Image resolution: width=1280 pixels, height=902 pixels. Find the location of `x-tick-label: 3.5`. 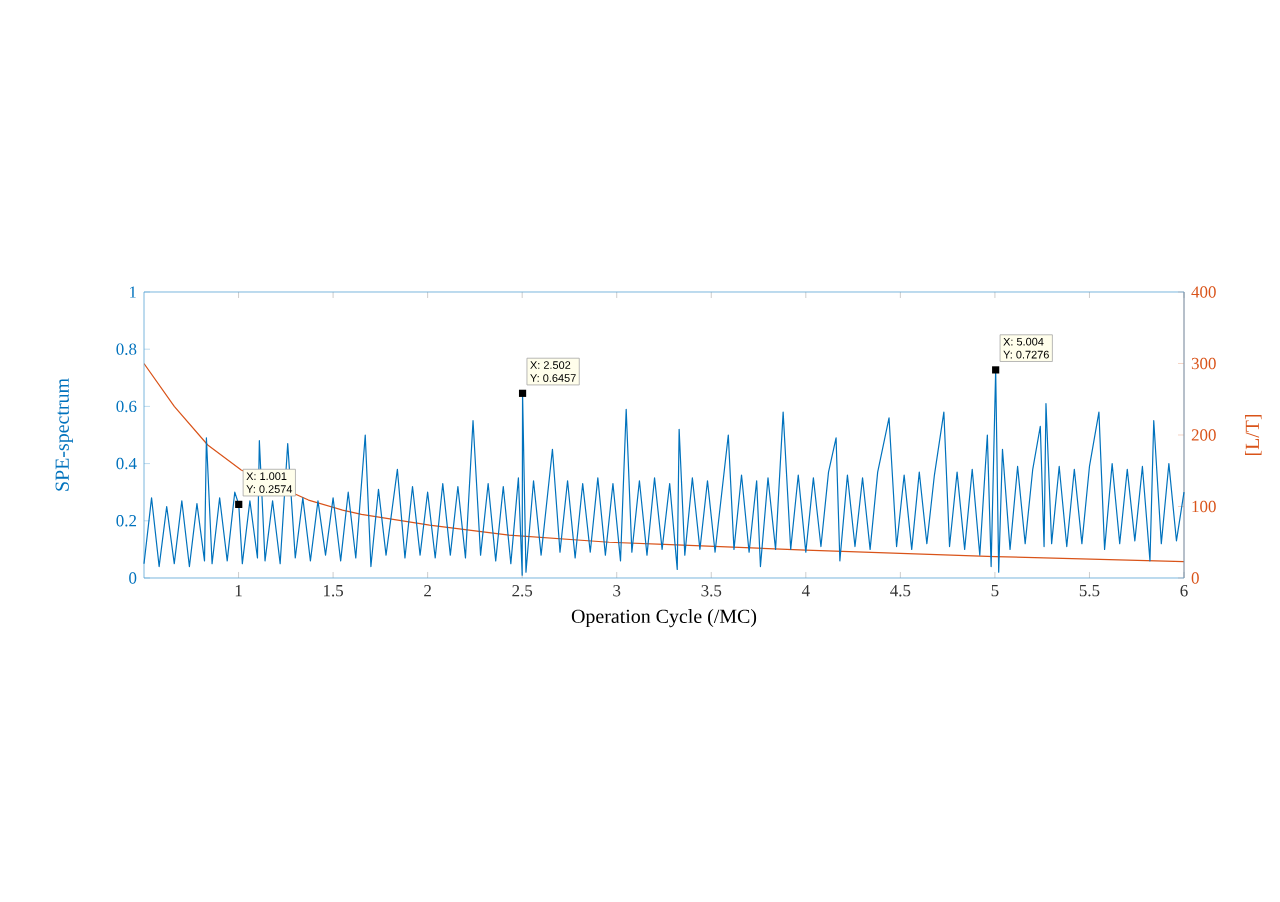

x-tick-label: 3.5 is located at coordinates (711, 591).